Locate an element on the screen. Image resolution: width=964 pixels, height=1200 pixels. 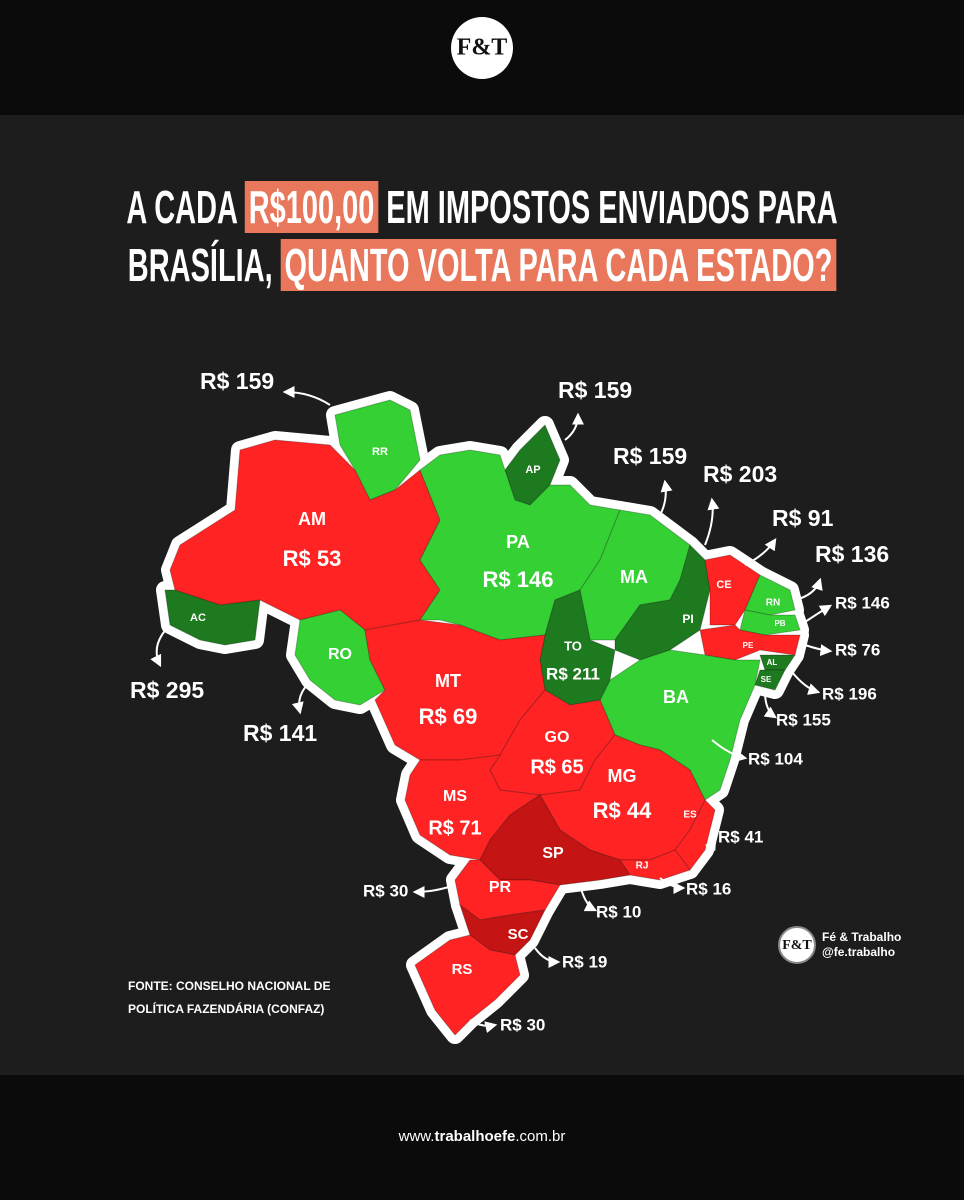
state-value: R$ 19 is located at coordinates (584, 961).